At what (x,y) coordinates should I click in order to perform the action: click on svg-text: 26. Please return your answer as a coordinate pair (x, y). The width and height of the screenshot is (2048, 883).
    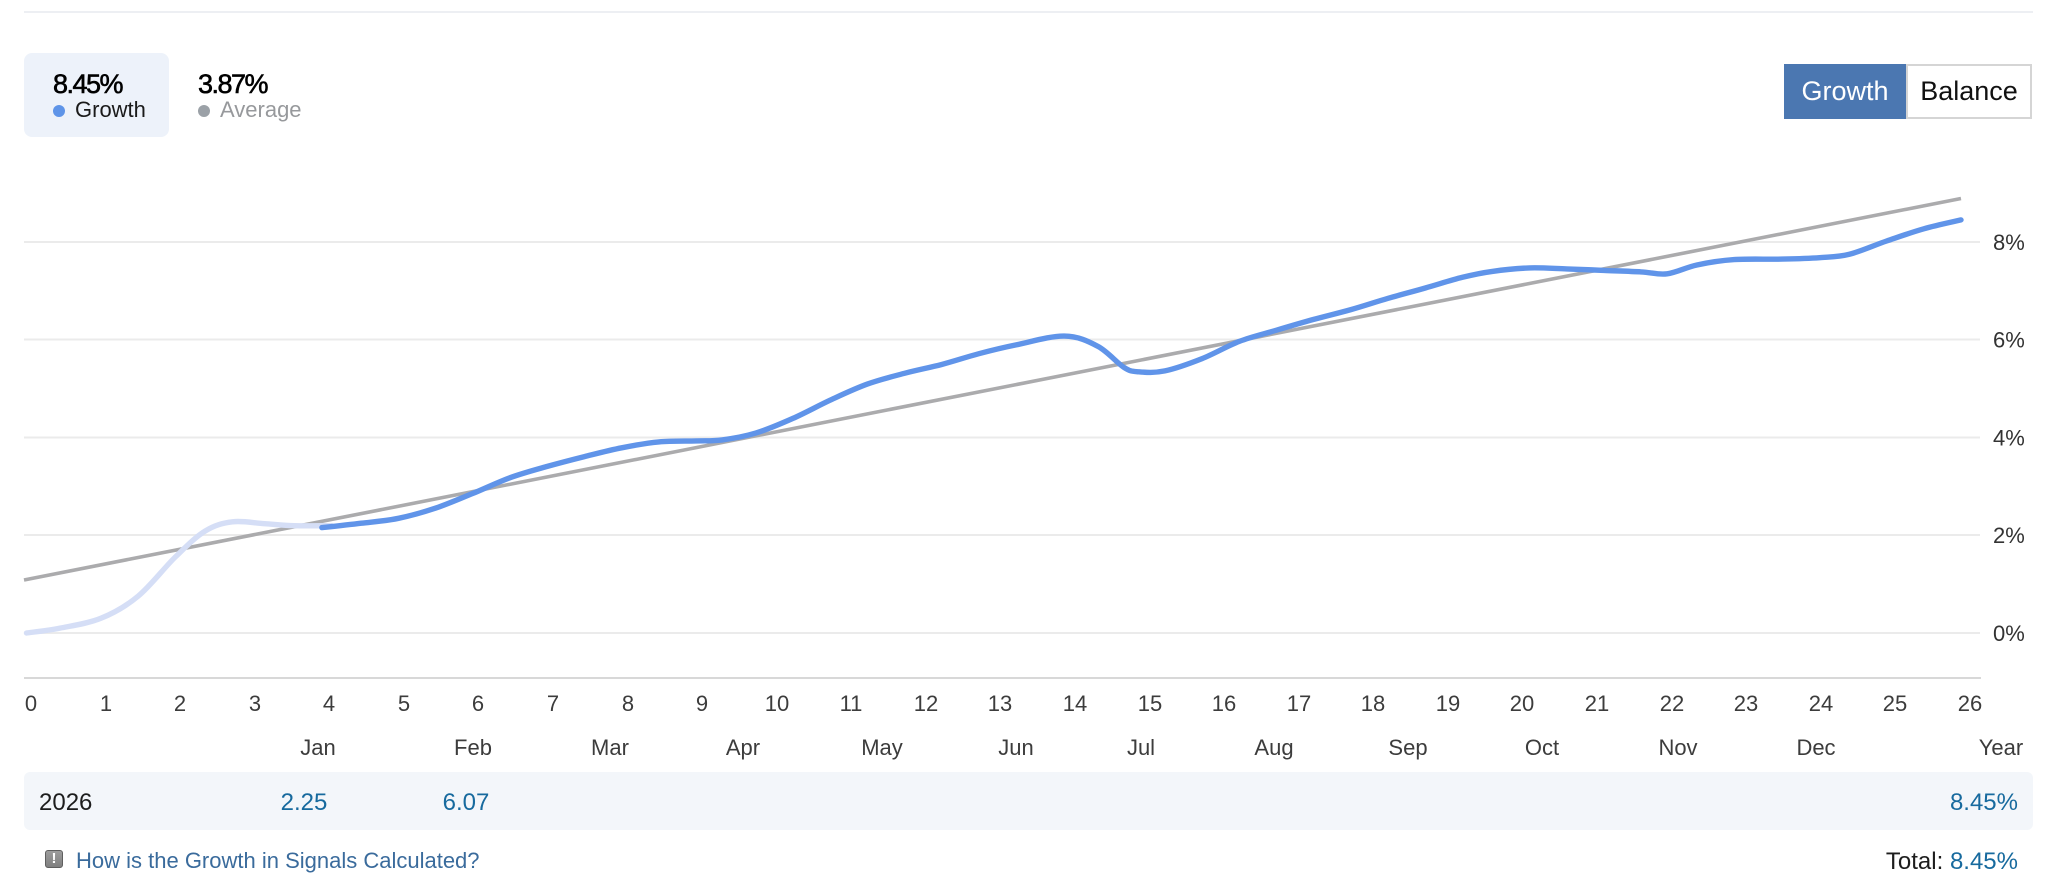
    Looking at the image, I should click on (1970, 703).